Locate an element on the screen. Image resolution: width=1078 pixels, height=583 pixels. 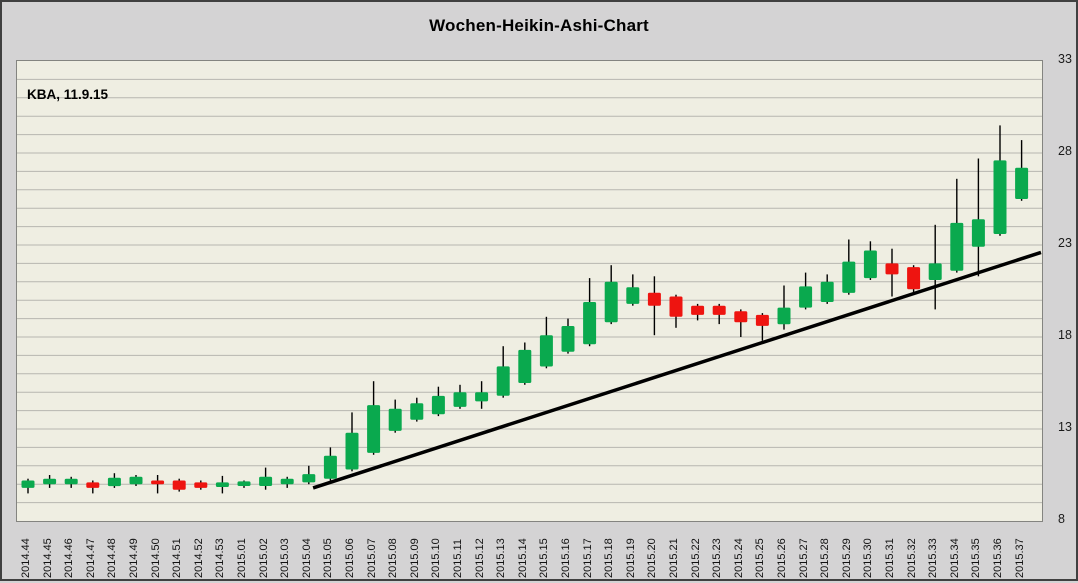
candle-2015.20 is located at coordinates (654, 306).